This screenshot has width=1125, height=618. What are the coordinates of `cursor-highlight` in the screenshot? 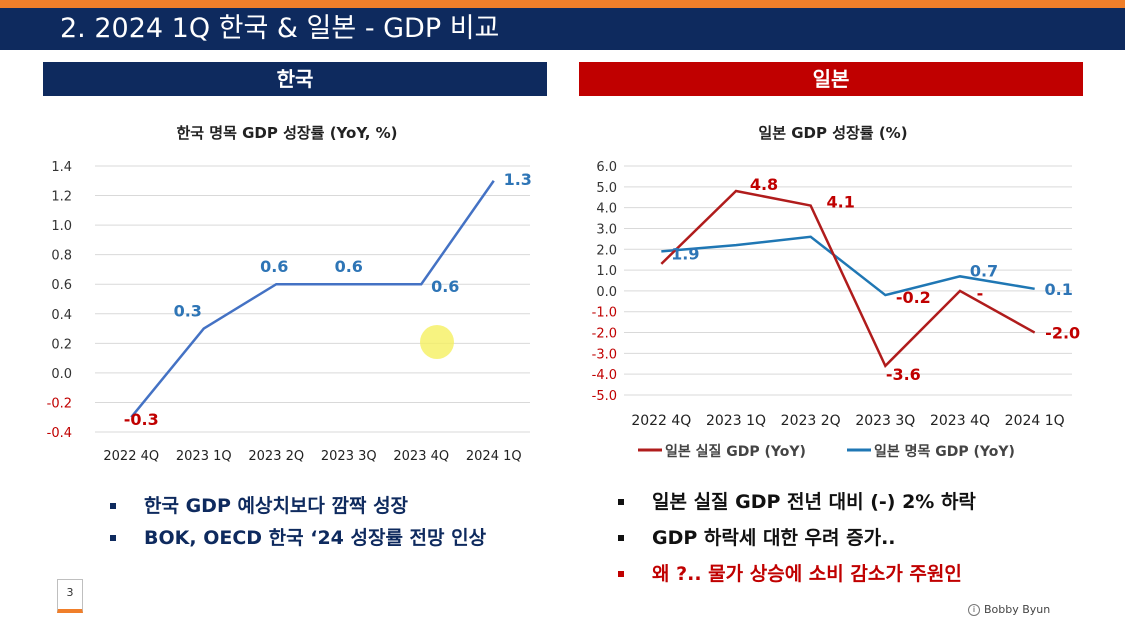 It's located at (437, 342).